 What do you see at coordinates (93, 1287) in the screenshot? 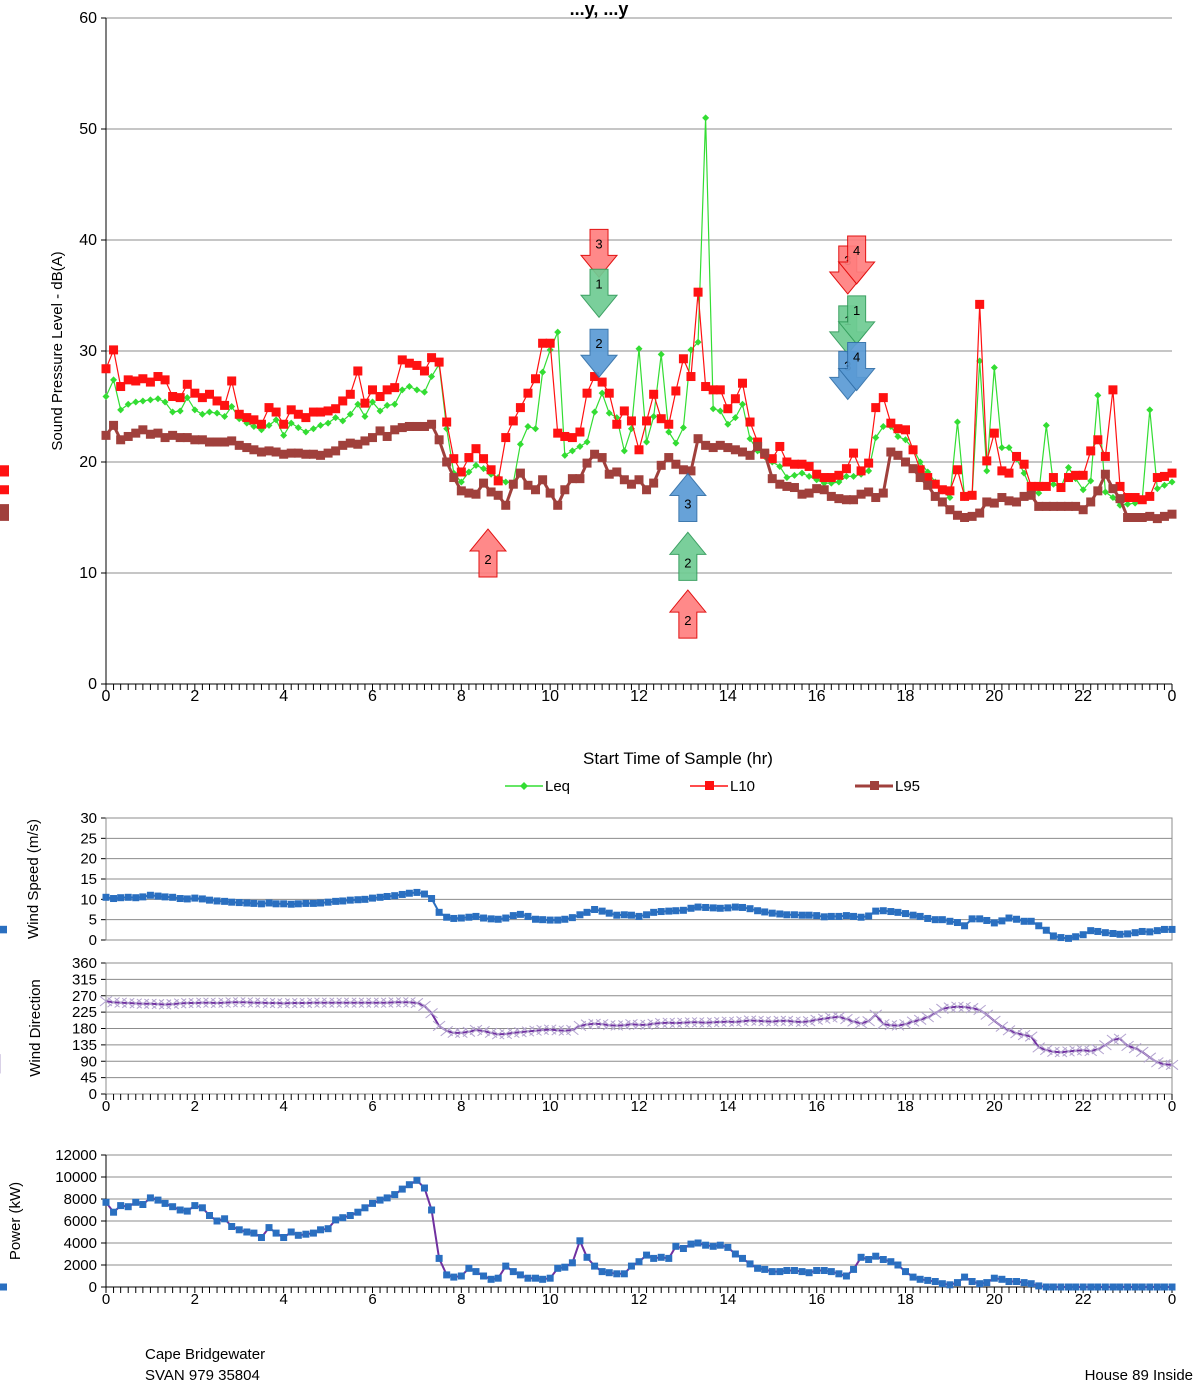
I see `y-tick-label: 0` at bounding box center [93, 1287].